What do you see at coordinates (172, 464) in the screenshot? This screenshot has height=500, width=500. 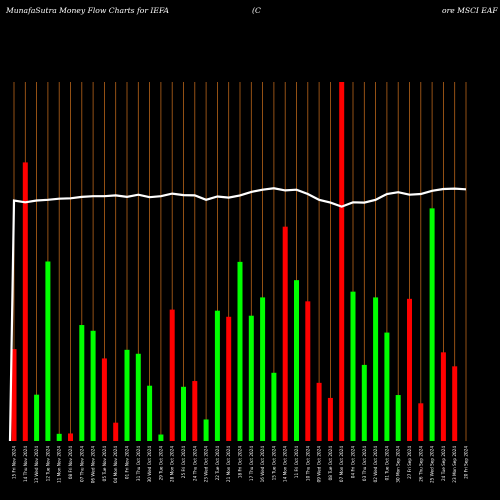 I see `x-tick-label: 28 Mon Oct 2024` at bounding box center [172, 464].